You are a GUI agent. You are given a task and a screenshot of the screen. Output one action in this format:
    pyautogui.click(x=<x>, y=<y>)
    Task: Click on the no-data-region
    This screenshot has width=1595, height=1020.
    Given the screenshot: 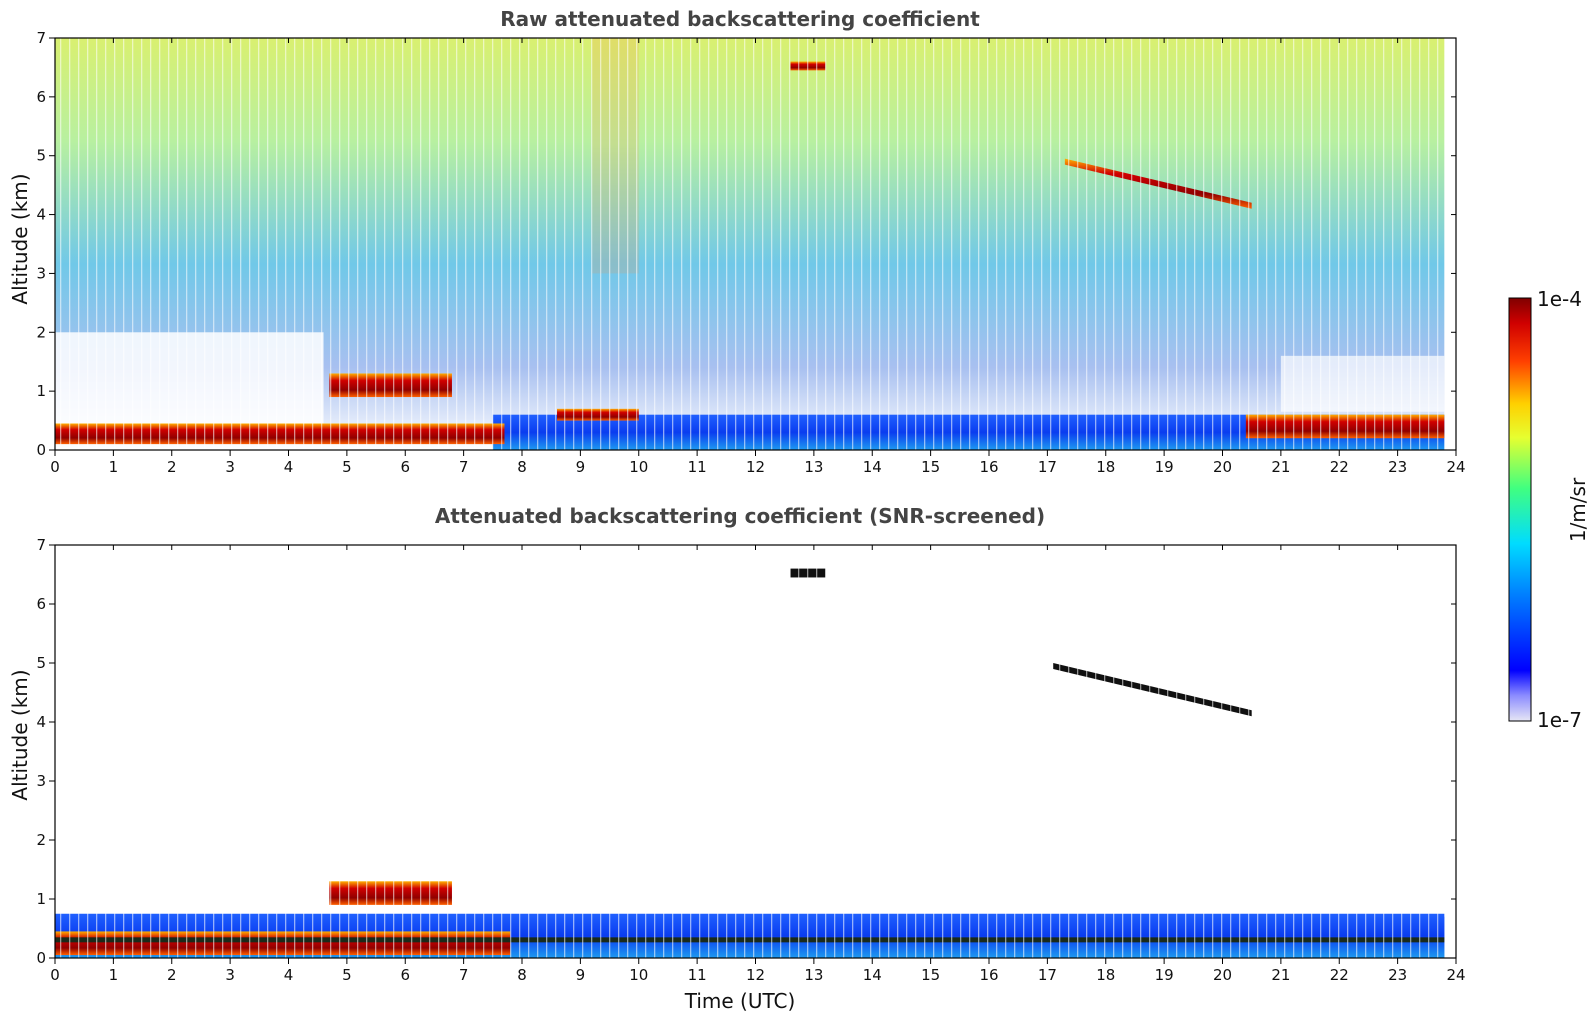 What is the action you would take?
    pyautogui.click(x=1450, y=244)
    